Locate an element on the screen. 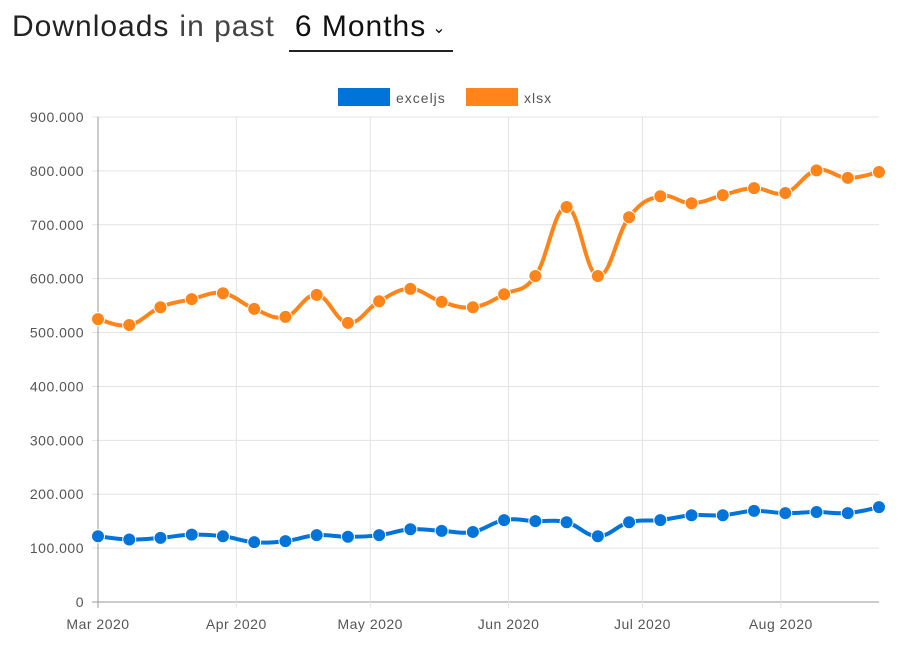  y-tick-label: 600.000 is located at coordinates (57, 279).